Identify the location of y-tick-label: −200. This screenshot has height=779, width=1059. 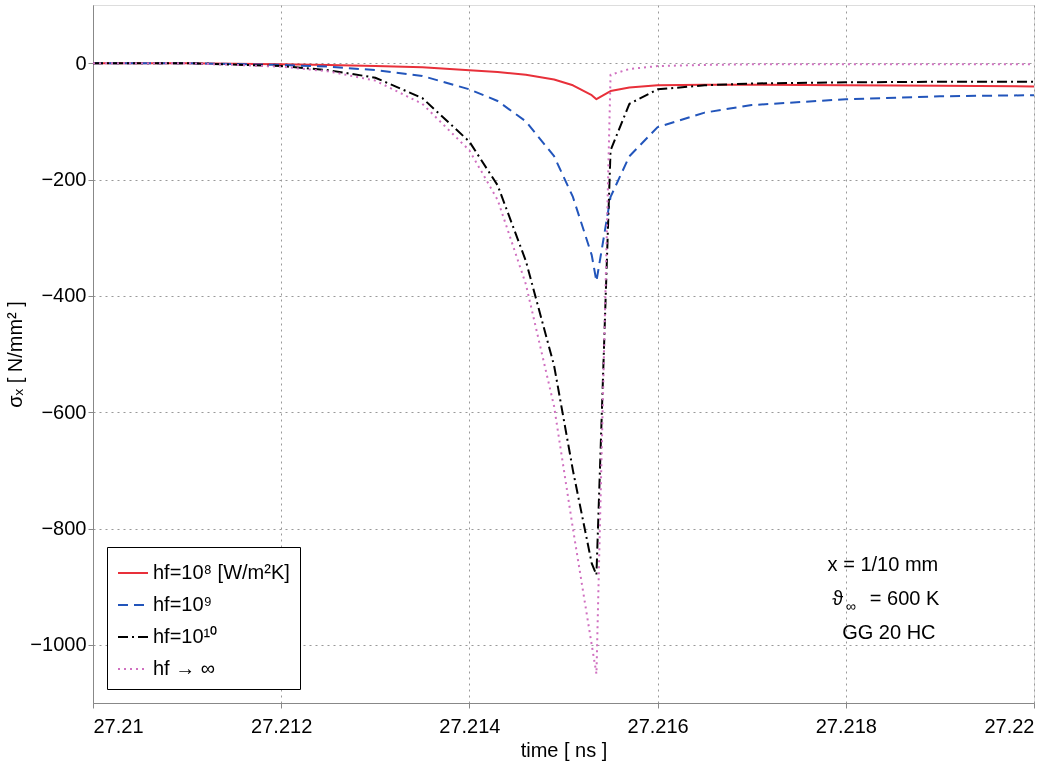
(64, 179).